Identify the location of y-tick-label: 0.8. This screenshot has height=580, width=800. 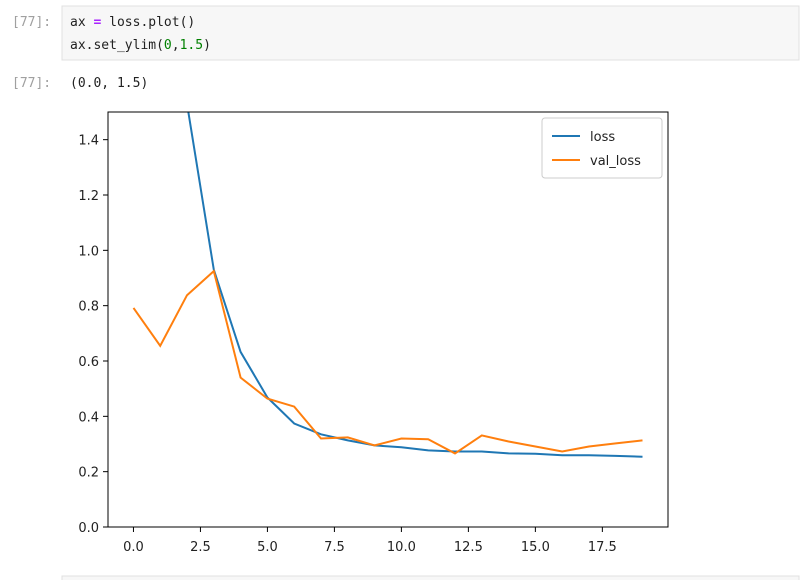
(88, 307).